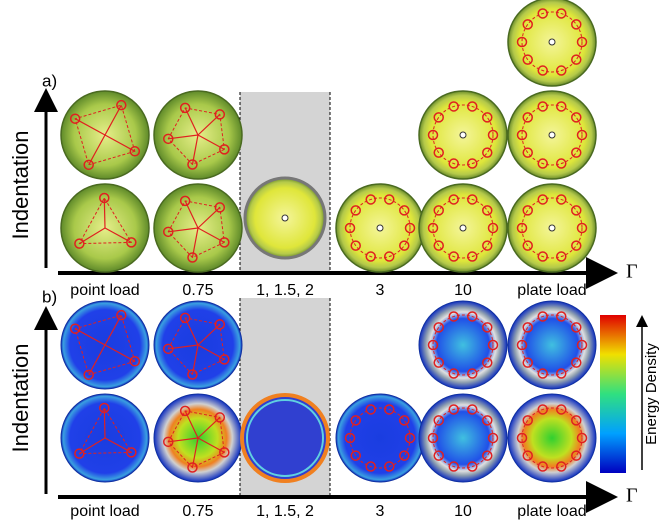  I want to click on column-label: 0.75, so click(197, 511).